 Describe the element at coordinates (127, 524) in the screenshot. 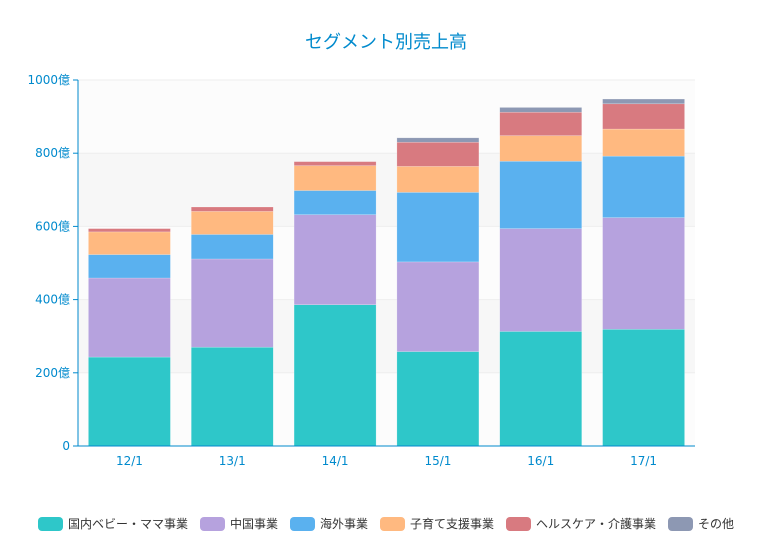

I see `legend-label: 国内ベビー・ママ事業` at that location.